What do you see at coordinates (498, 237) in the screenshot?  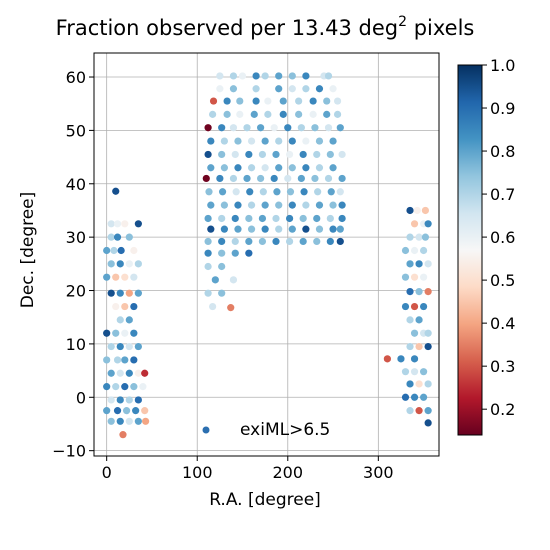 I see `colorbar-ticks: 0.2 0.3 0.4 0.5 0.6 0.7 0.8 0.9 1.0` at bounding box center [498, 237].